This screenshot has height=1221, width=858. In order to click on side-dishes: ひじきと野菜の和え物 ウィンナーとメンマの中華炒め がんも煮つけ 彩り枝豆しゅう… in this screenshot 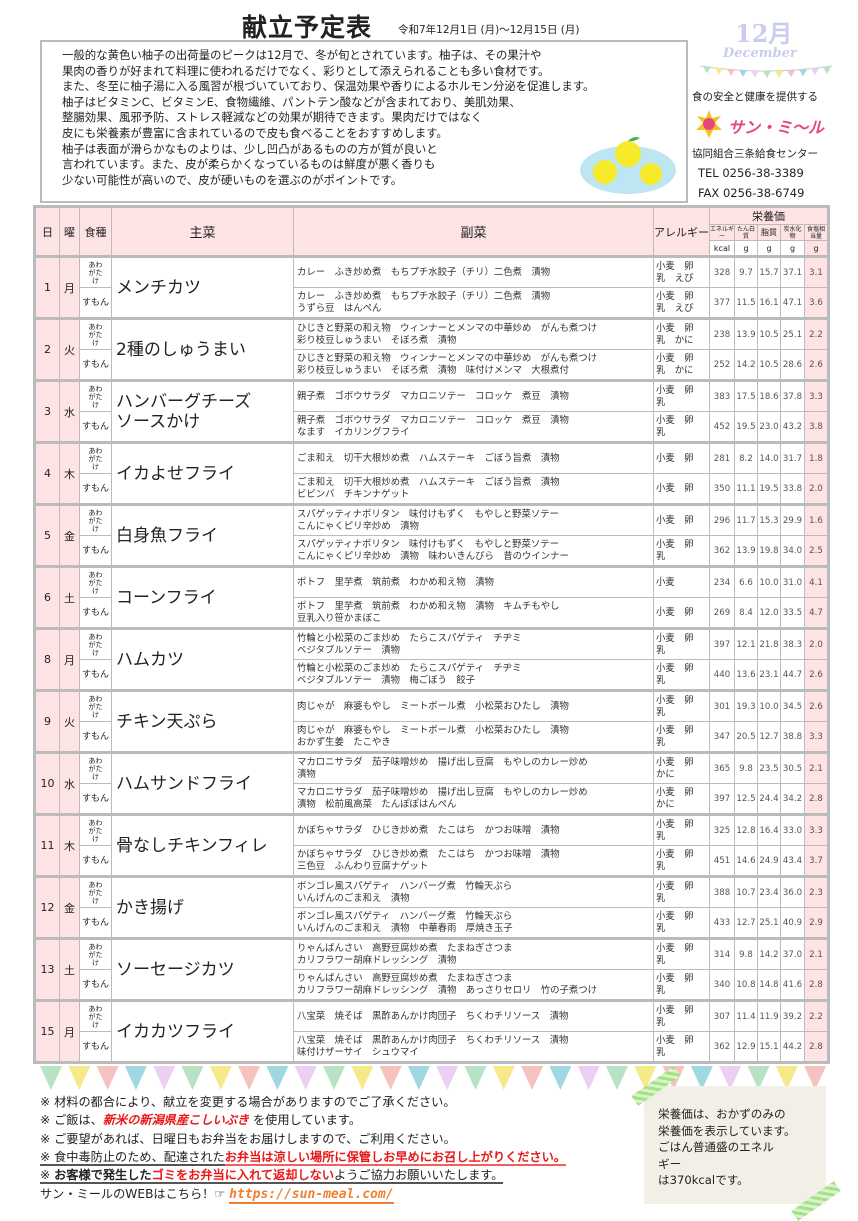, I will do `click(473, 365)`.